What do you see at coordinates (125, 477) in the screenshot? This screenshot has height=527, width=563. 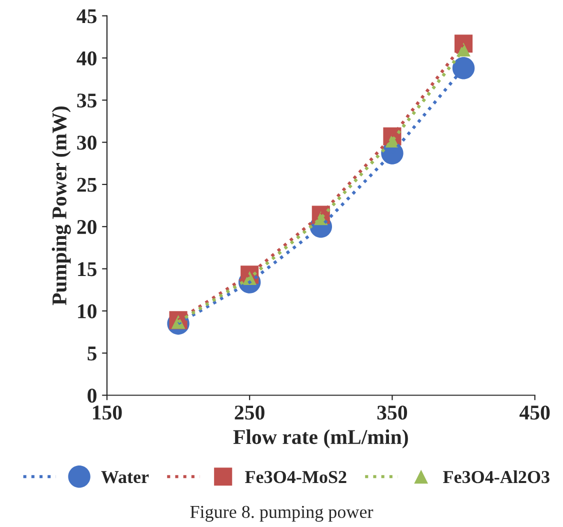 I see `legend-label: Water` at bounding box center [125, 477].